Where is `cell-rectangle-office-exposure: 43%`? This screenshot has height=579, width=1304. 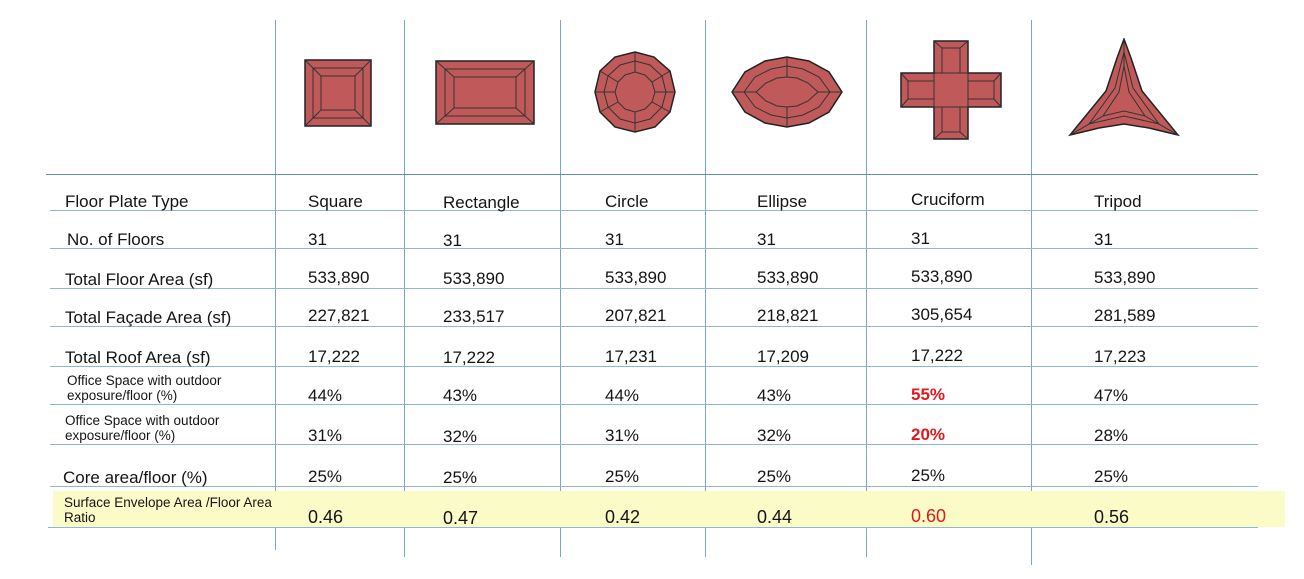
cell-rectangle-office-exposure: 43% is located at coordinates (460, 395).